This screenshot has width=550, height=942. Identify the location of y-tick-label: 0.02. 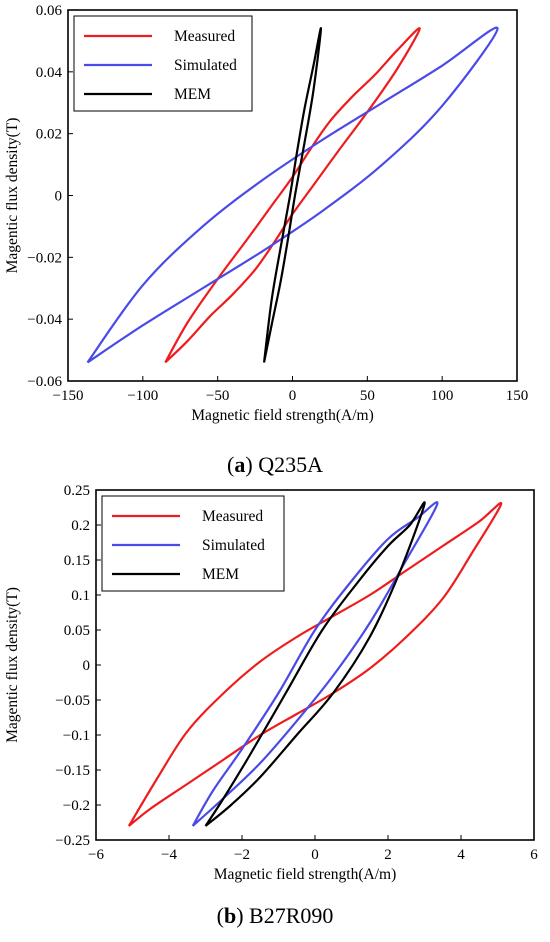
(49, 135).